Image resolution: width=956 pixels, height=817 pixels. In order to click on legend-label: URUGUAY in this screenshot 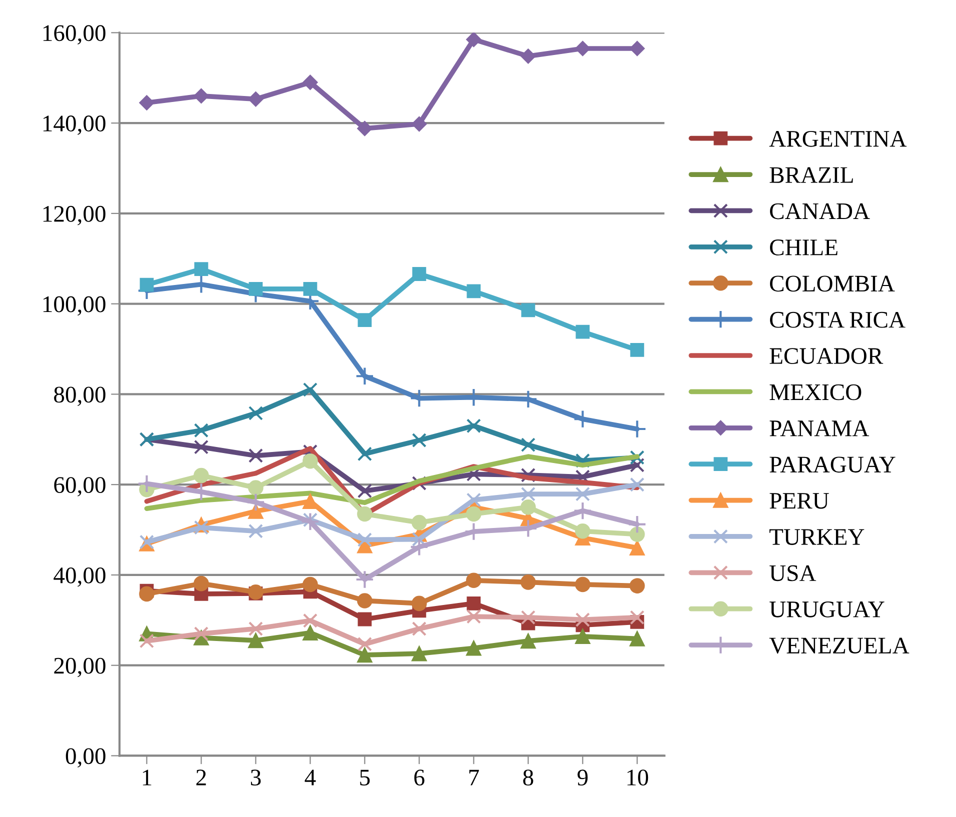, I will do `click(827, 609)`.